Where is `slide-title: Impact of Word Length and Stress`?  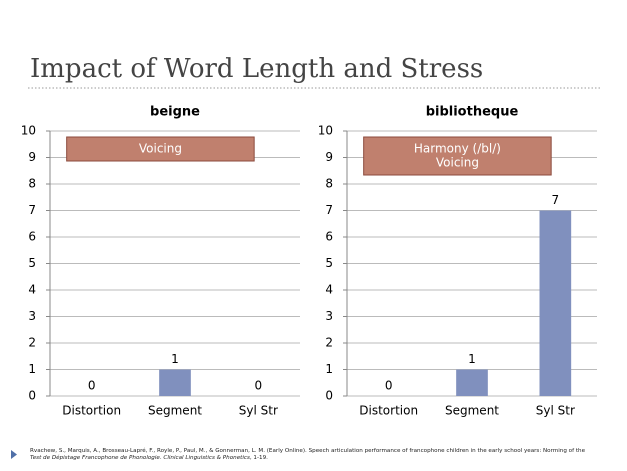 slide-title: Impact of Word Length and Stress is located at coordinates (256, 69).